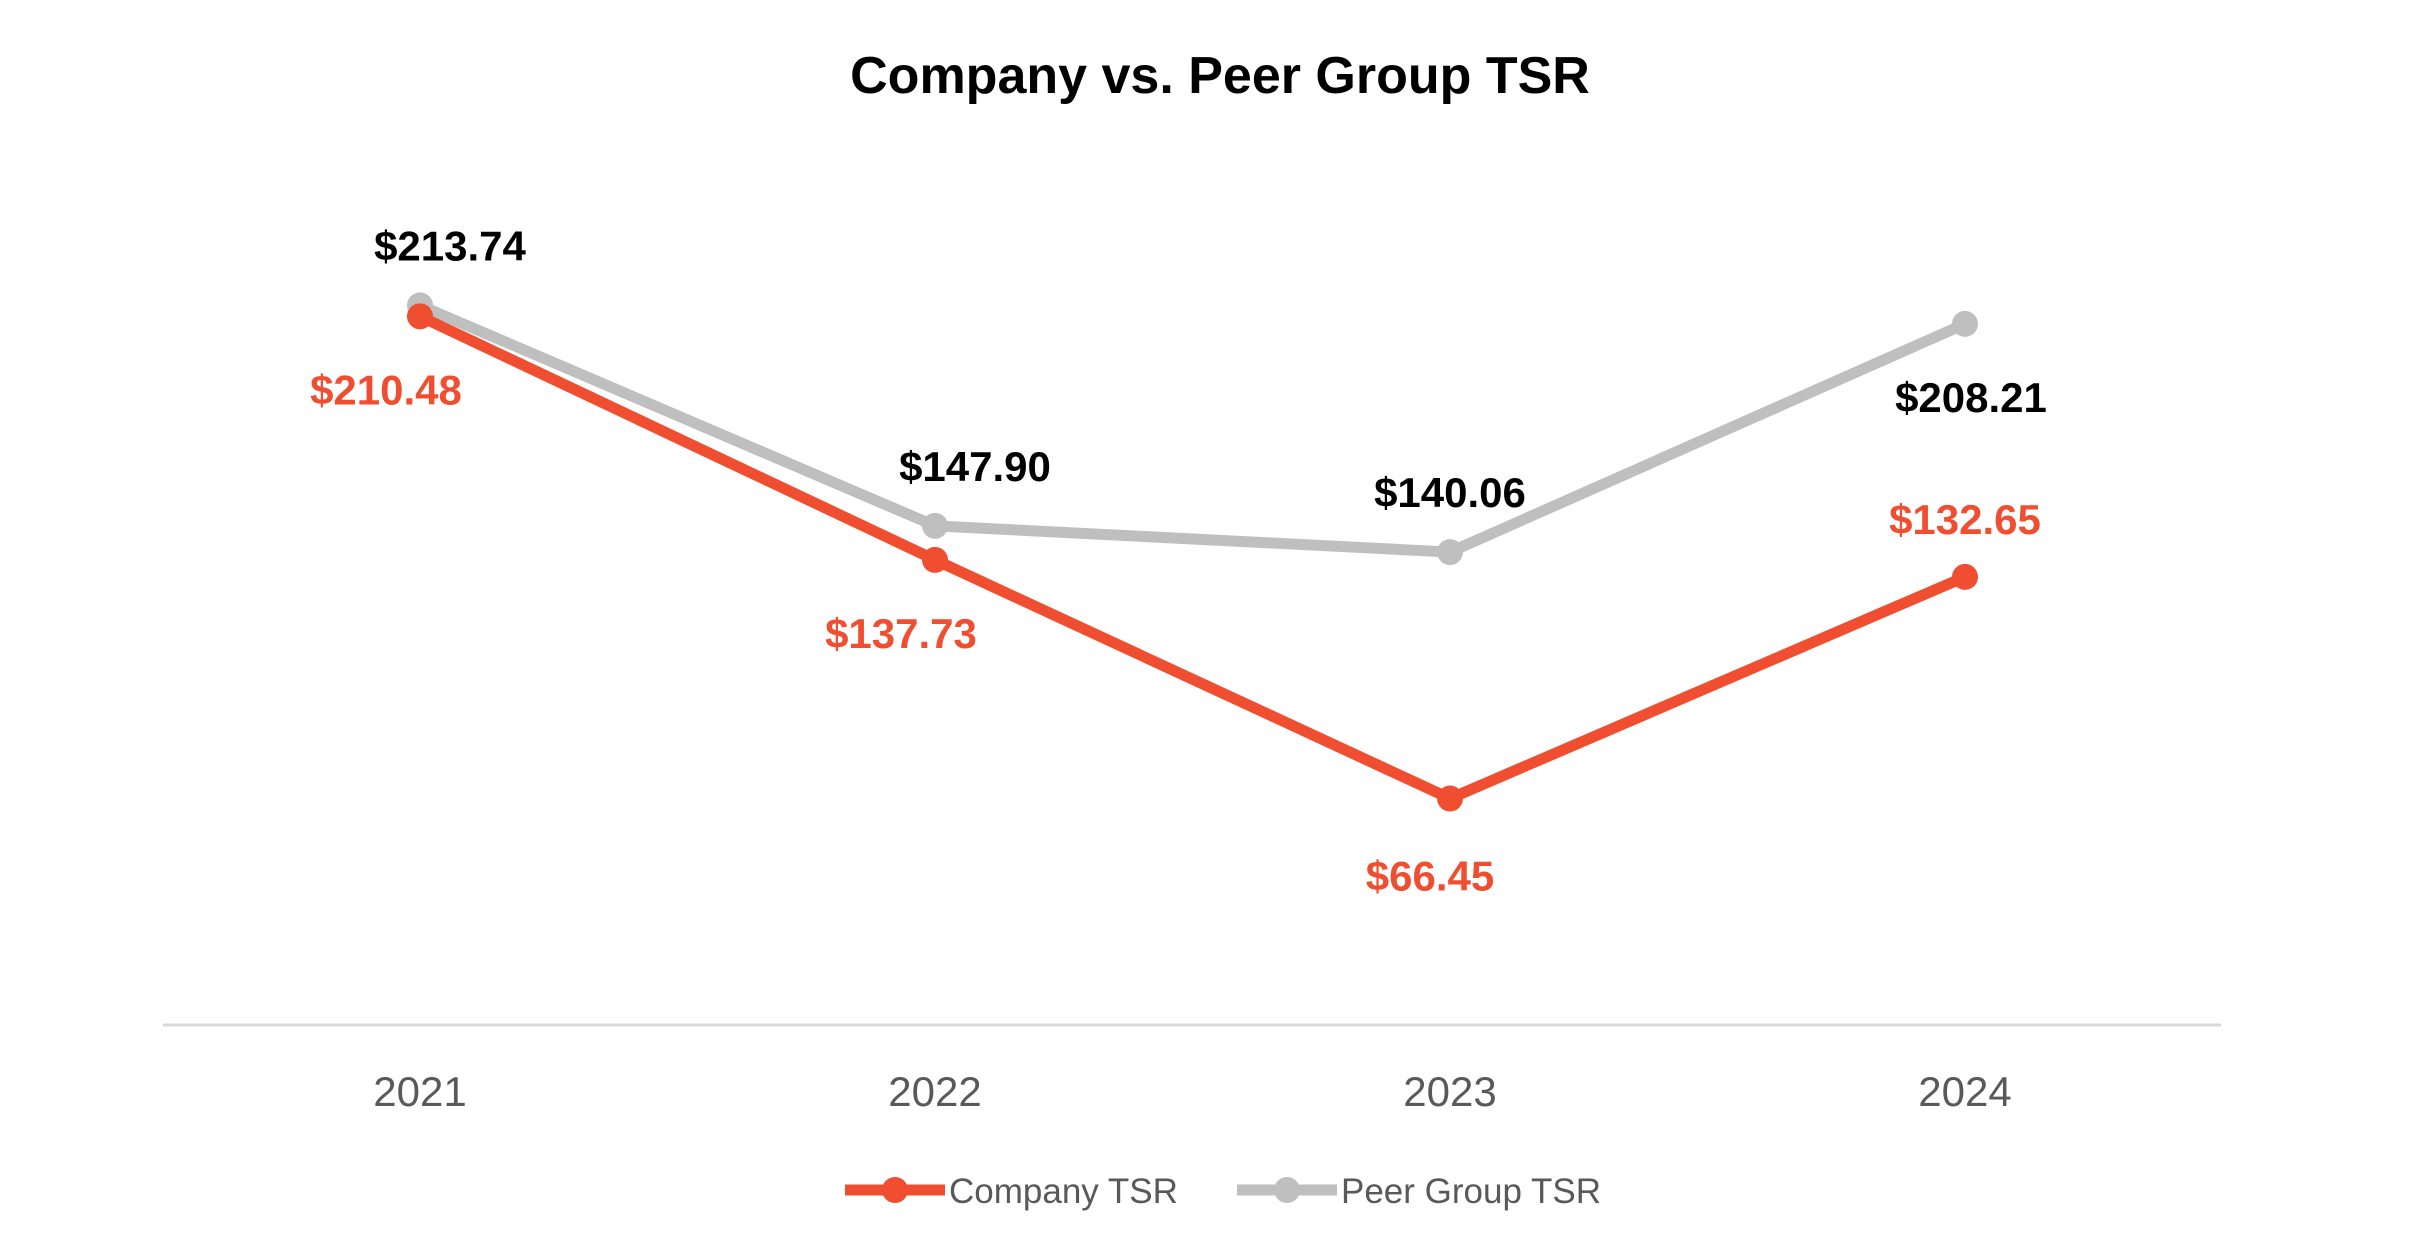  What do you see at coordinates (1223, 1191) in the screenshot?
I see `legend: Company TSR Peer Group TSR` at bounding box center [1223, 1191].